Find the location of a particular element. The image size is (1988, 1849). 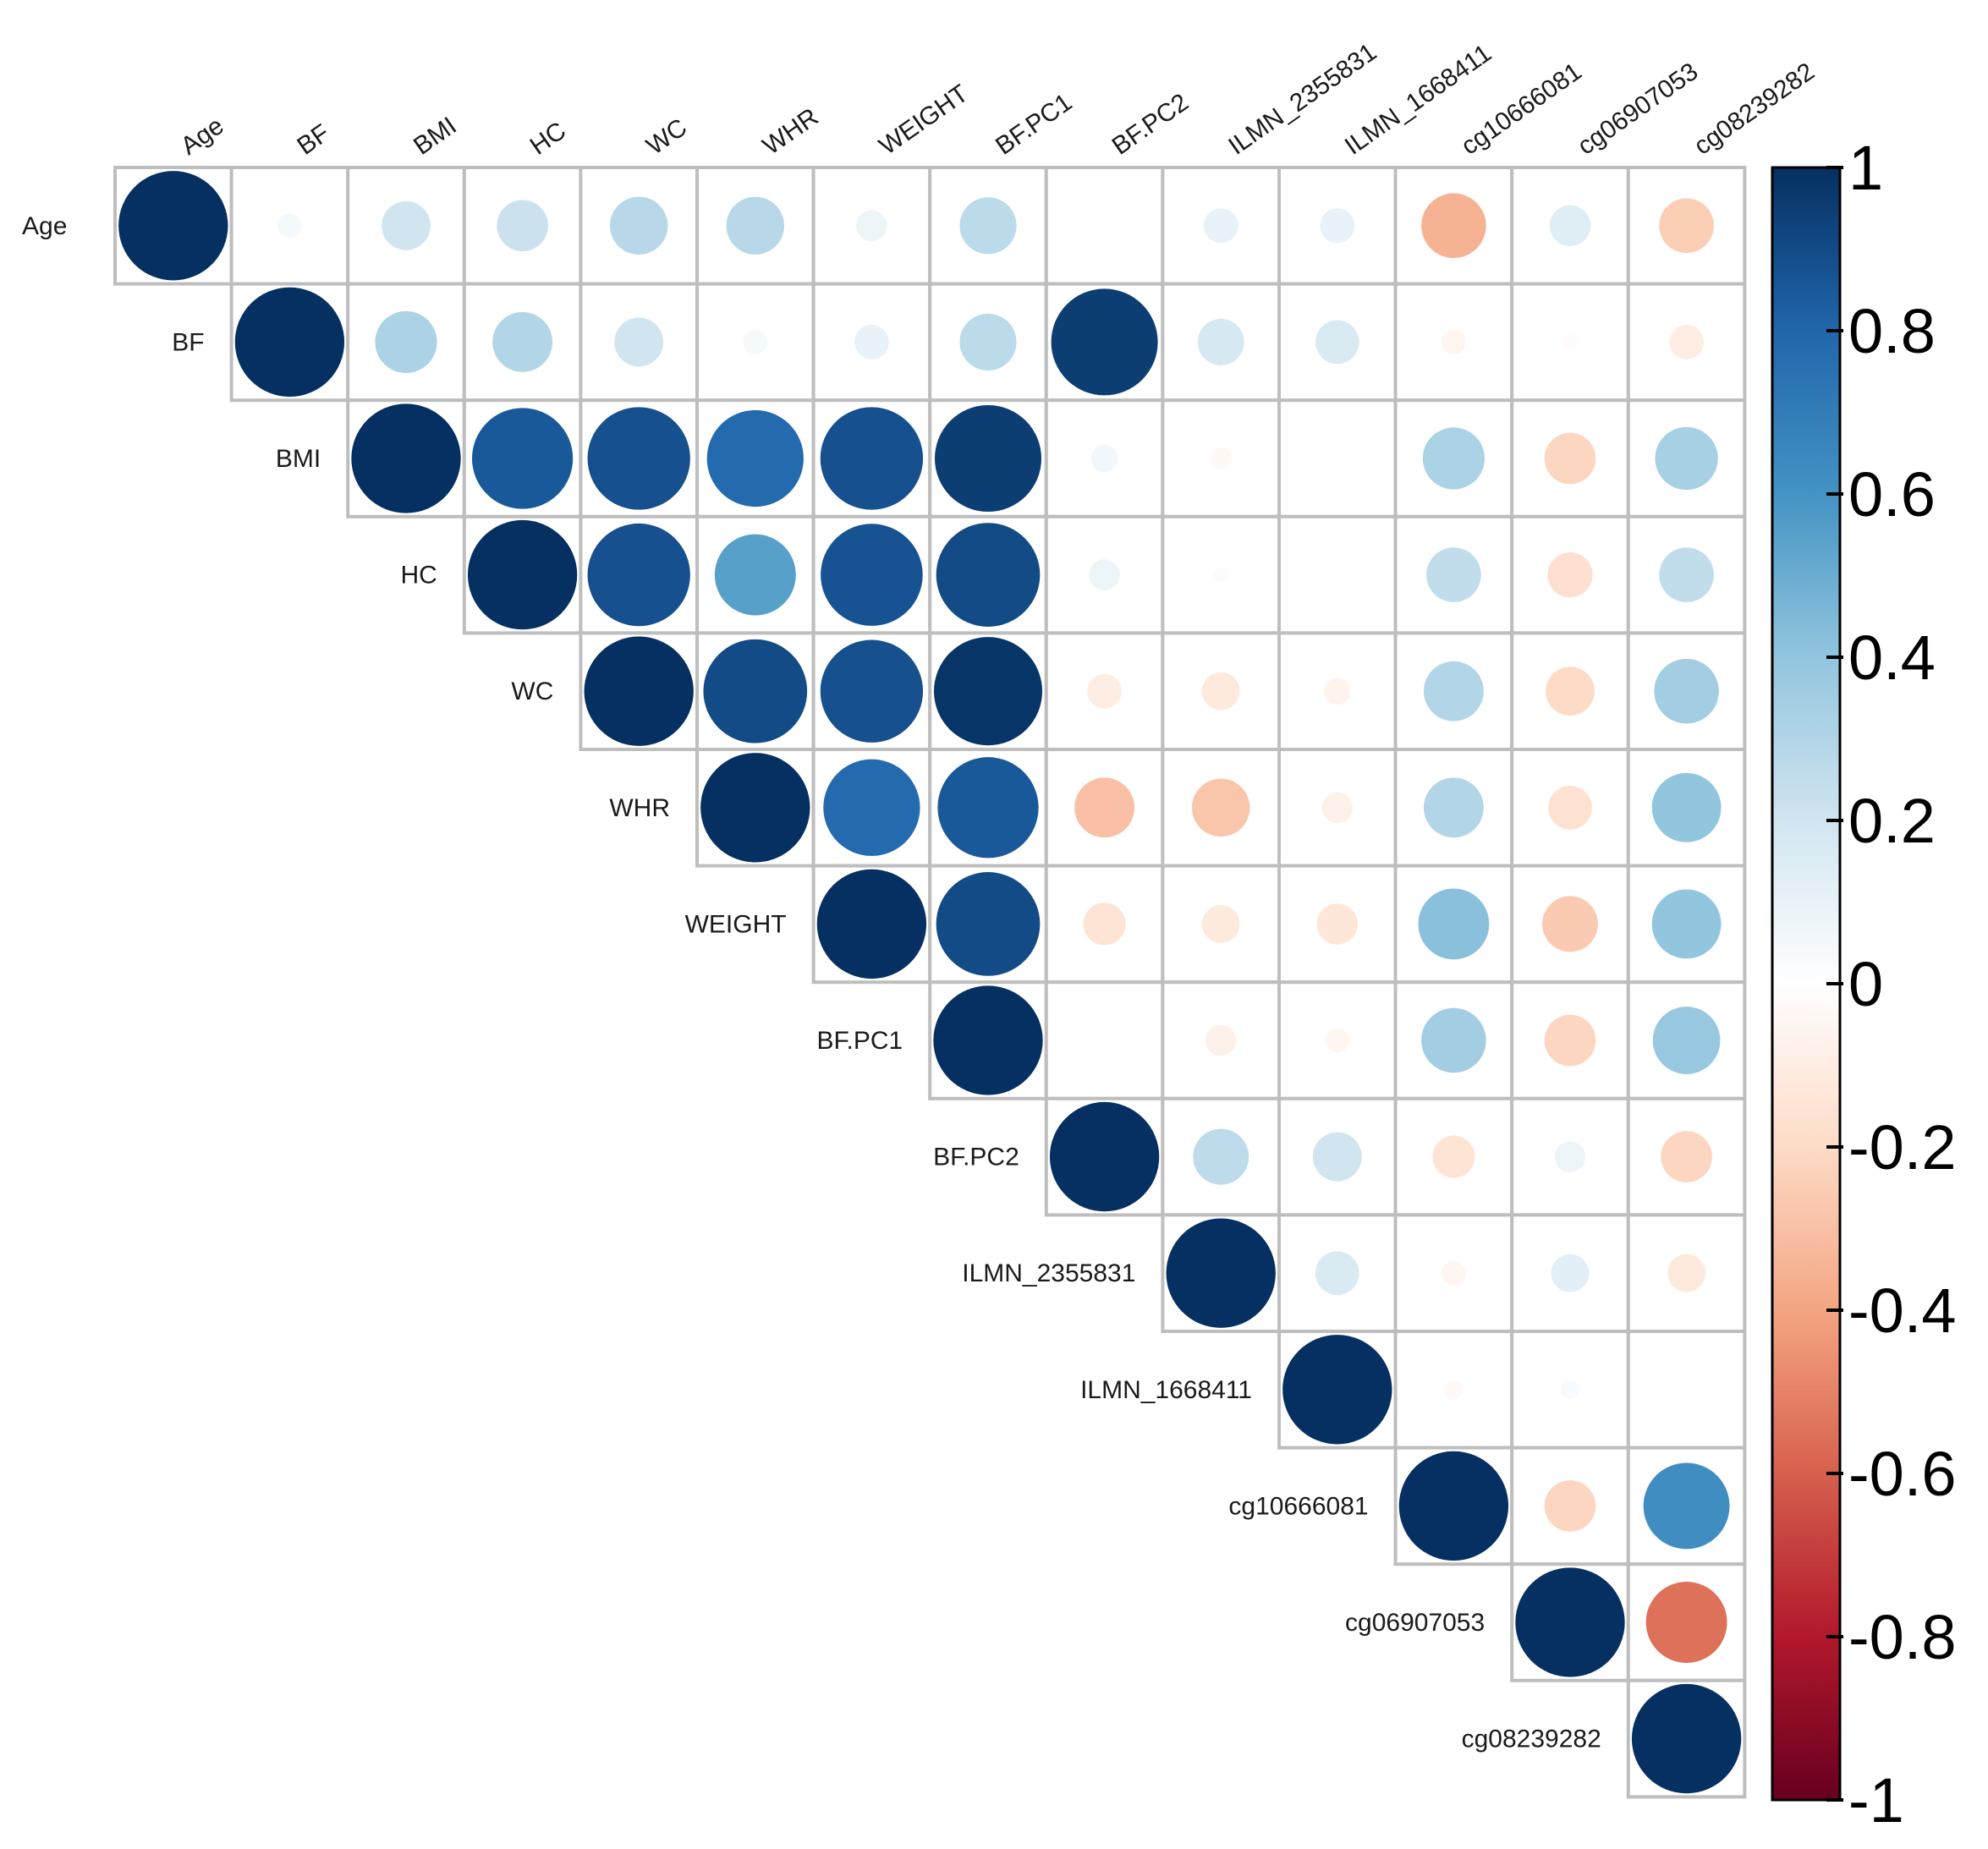

circle-hc-bf-pc2 is located at coordinates (1104, 574).